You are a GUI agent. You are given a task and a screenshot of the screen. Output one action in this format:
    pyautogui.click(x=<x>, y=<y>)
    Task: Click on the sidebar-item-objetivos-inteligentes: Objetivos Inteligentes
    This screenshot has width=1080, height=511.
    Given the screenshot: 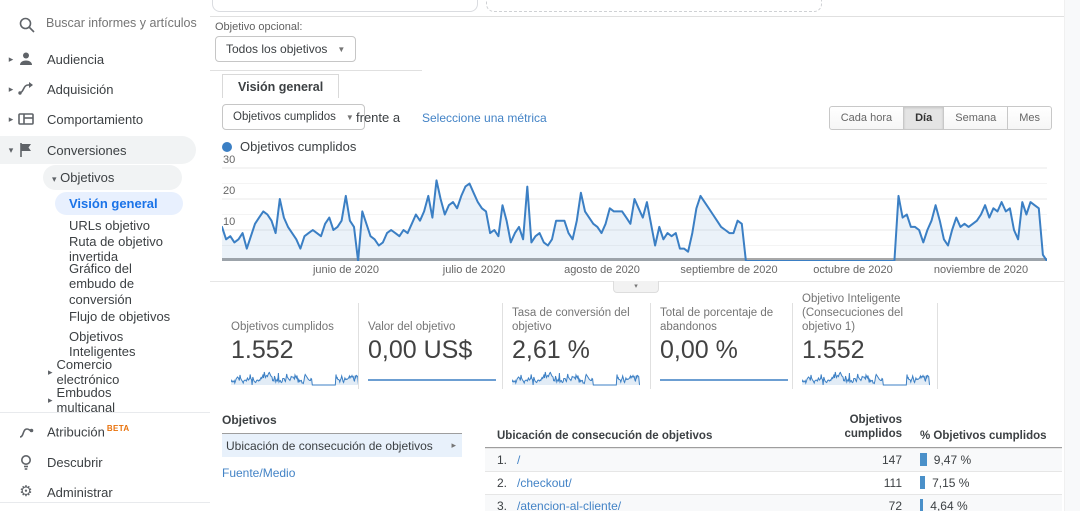 What is the action you would take?
    pyautogui.click(x=124, y=344)
    